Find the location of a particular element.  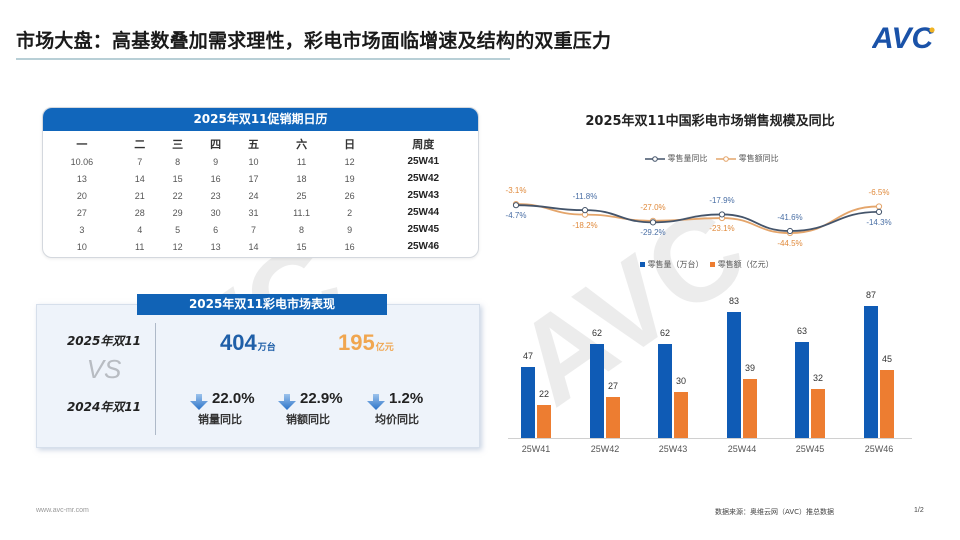

calendar-col-week: 周度 is located at coordinates (423, 144).